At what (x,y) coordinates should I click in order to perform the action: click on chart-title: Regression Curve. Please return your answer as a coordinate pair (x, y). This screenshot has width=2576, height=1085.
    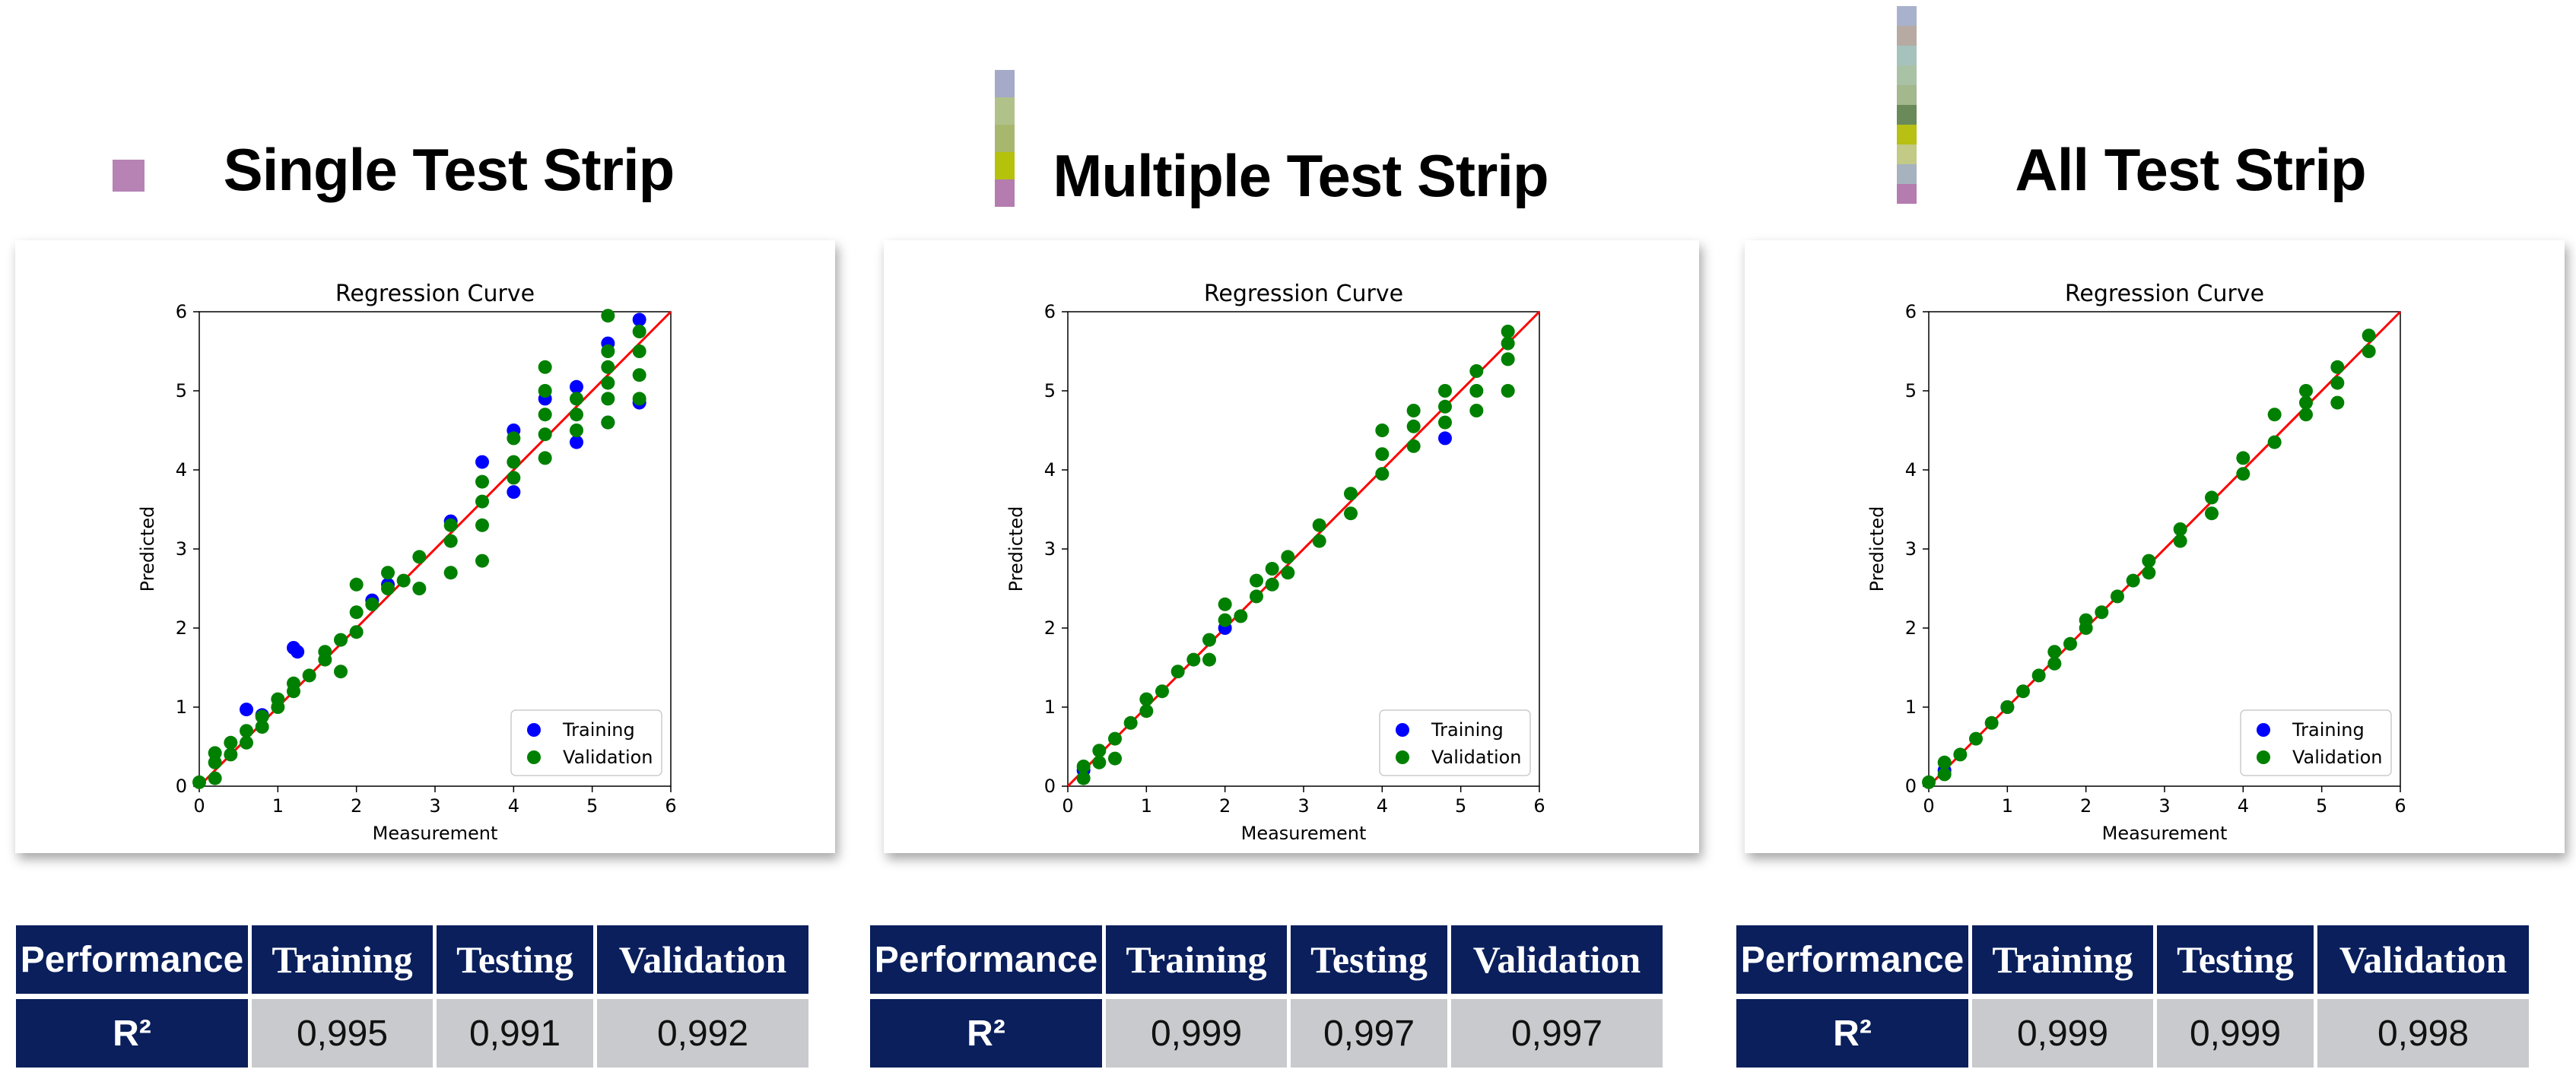
    Looking at the image, I should click on (2164, 294).